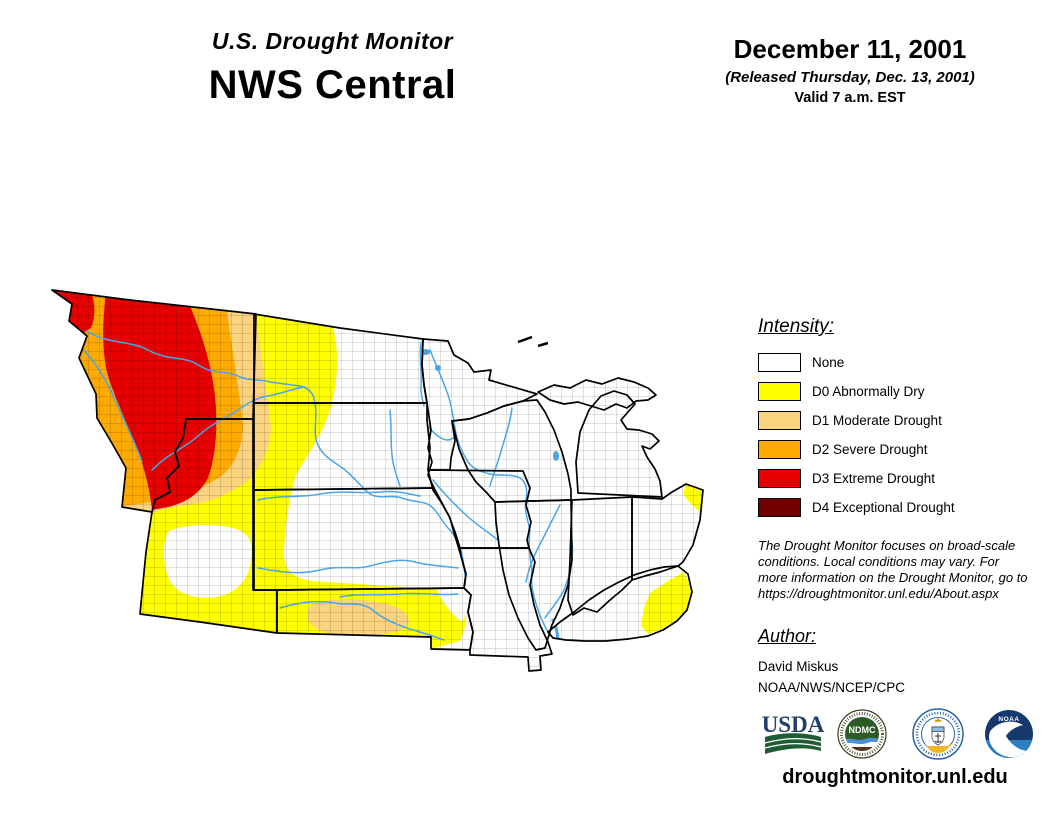  Describe the element at coordinates (332, 41) in the screenshot. I see `report-title: U.S. Drought Monitor` at that location.